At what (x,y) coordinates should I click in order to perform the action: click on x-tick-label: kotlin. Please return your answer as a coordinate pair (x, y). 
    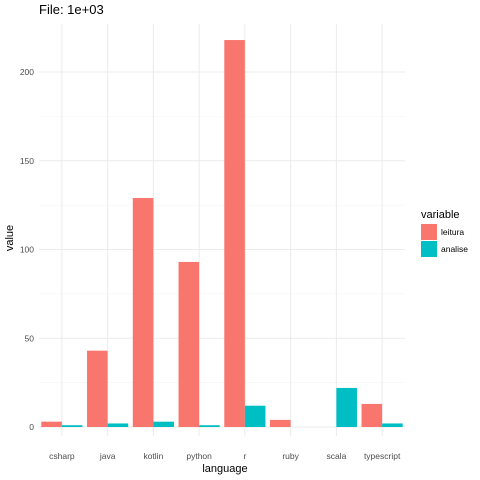
    Looking at the image, I should click on (153, 456).